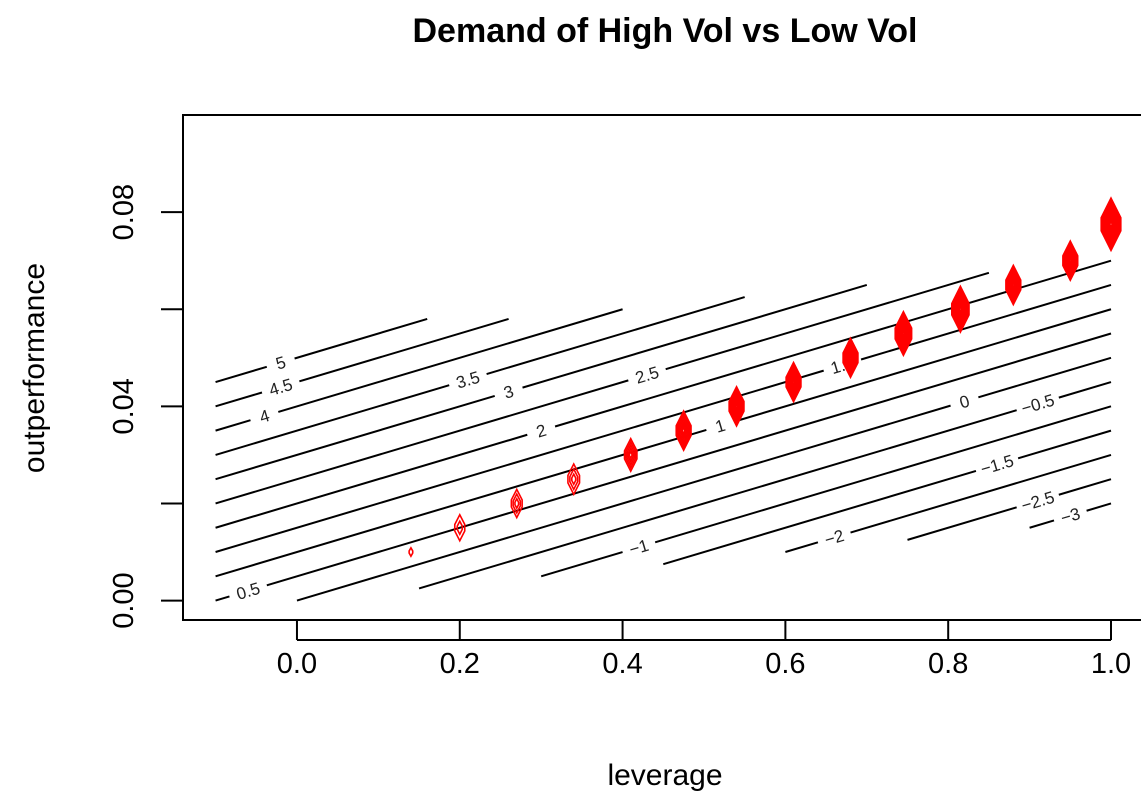 Image resolution: width=1141 pixels, height=794 pixels. What do you see at coordinates (647, 375) in the screenshot?
I see `contour-label: 2.5` at bounding box center [647, 375].